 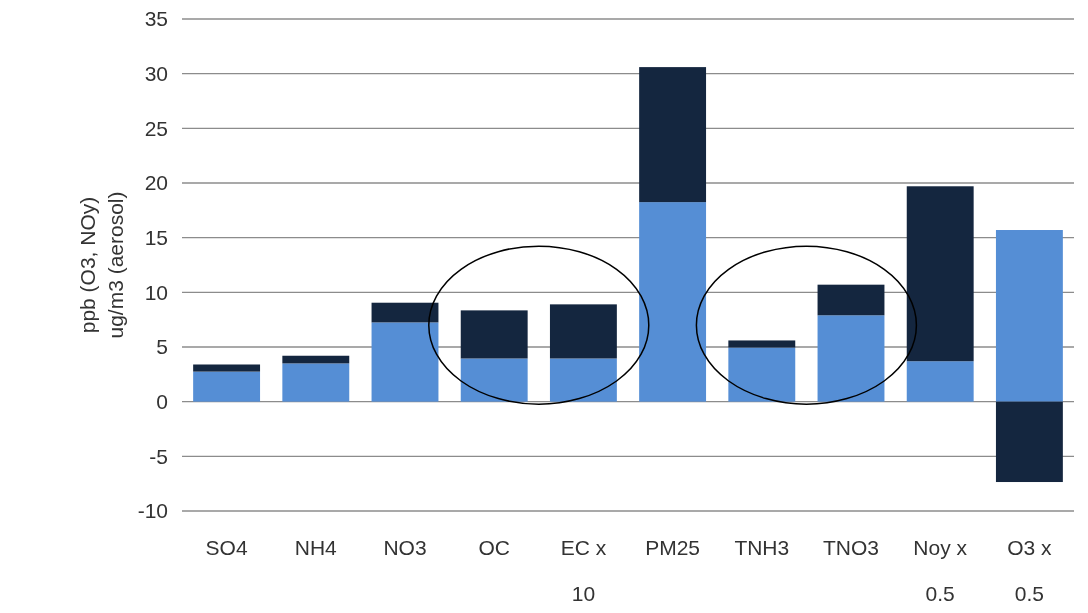 I want to click on x-tick-label: O3 x 0.5, so click(x=1030, y=570).